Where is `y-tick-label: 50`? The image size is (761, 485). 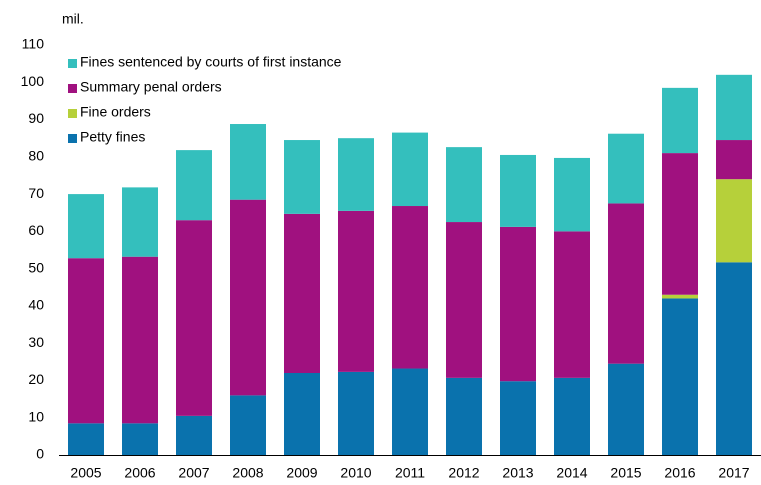 y-tick-label: 50 is located at coordinates (36, 267).